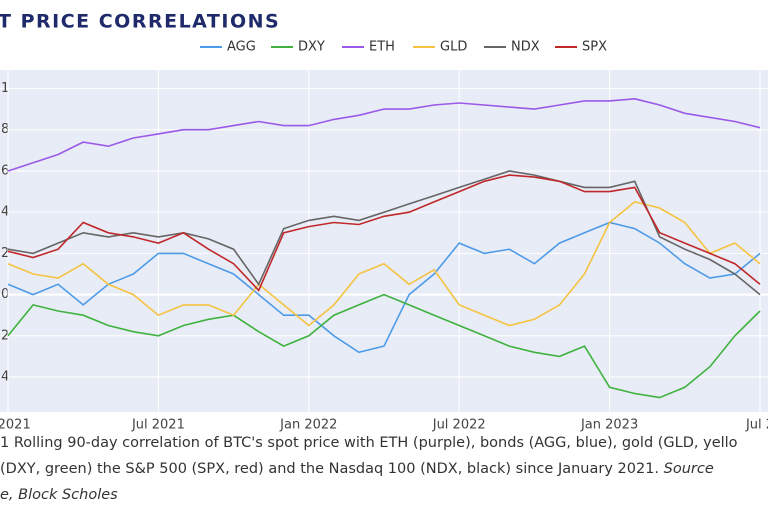  What do you see at coordinates (5, 170) in the screenshot?
I see `y-tick-label: 6` at bounding box center [5, 170].